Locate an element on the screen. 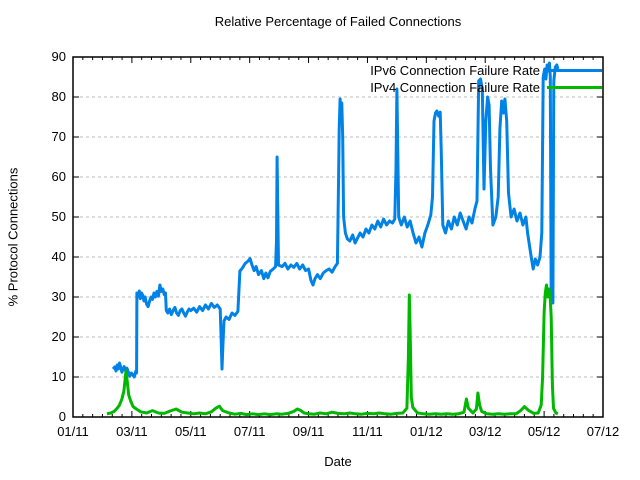 This screenshot has width=640, height=480. y-axis-label: % Protocol Connections is located at coordinates (13, 237).